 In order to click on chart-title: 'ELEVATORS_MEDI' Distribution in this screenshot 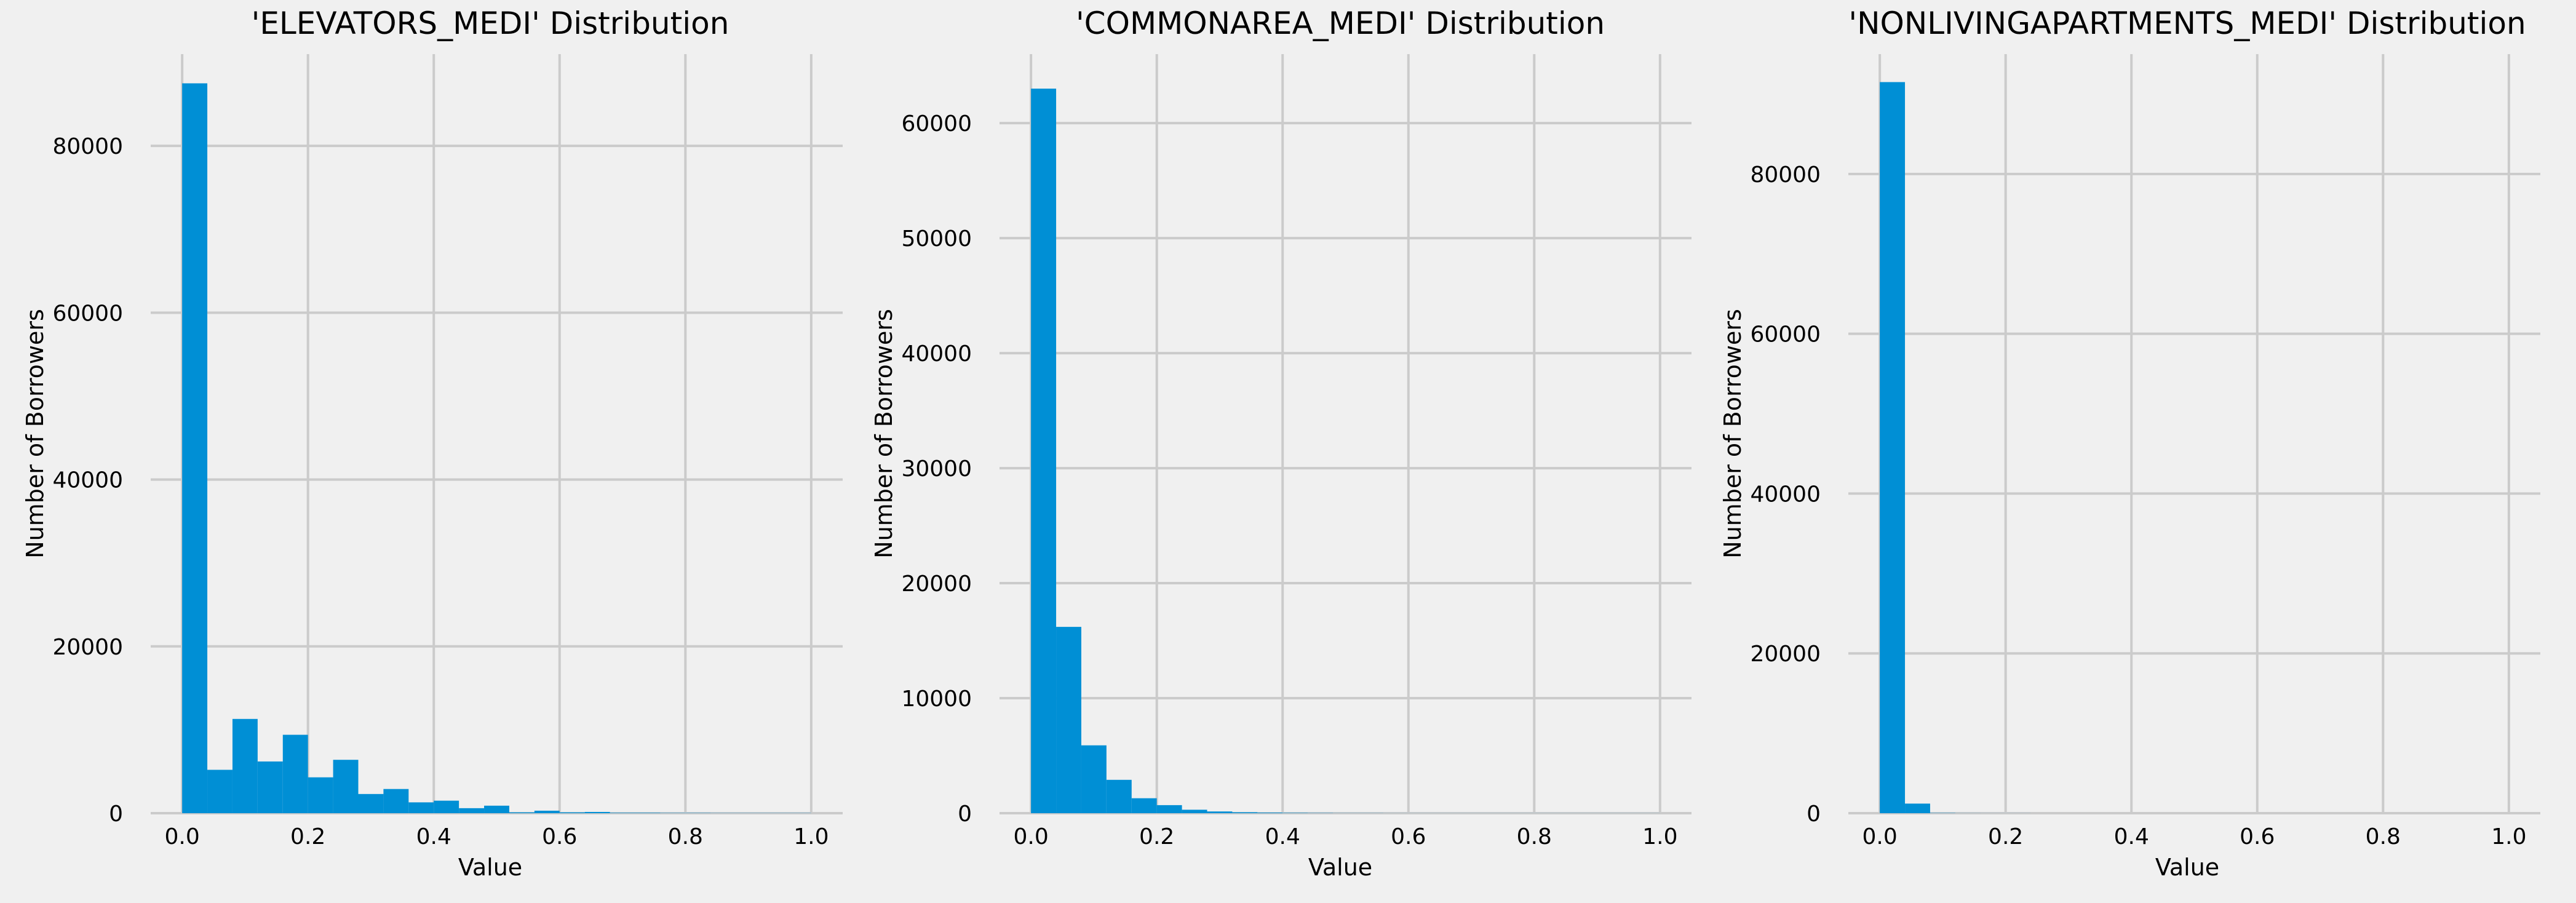, I will do `click(490, 23)`.